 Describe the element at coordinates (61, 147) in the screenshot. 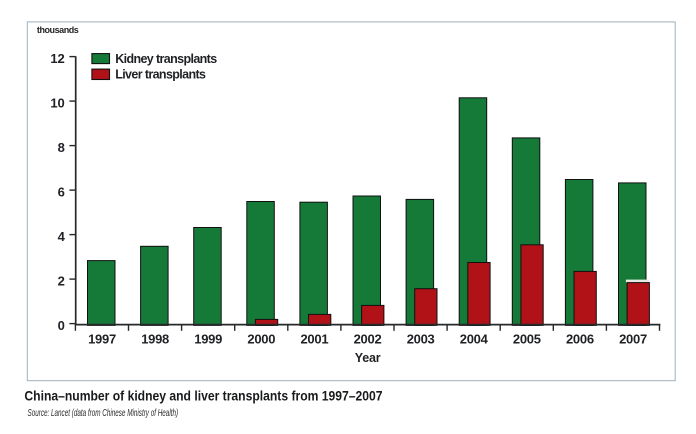

I see `svg-text: 8` at that location.